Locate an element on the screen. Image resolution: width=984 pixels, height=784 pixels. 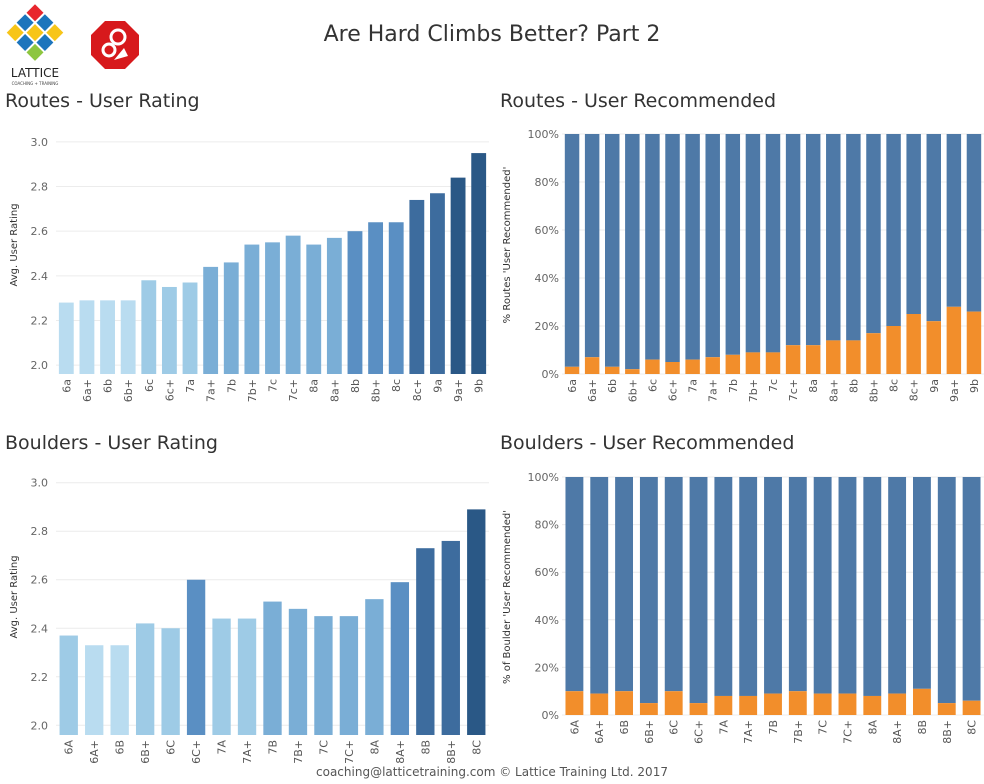
y-tick-label: 20% is located at coordinates (547, 667).